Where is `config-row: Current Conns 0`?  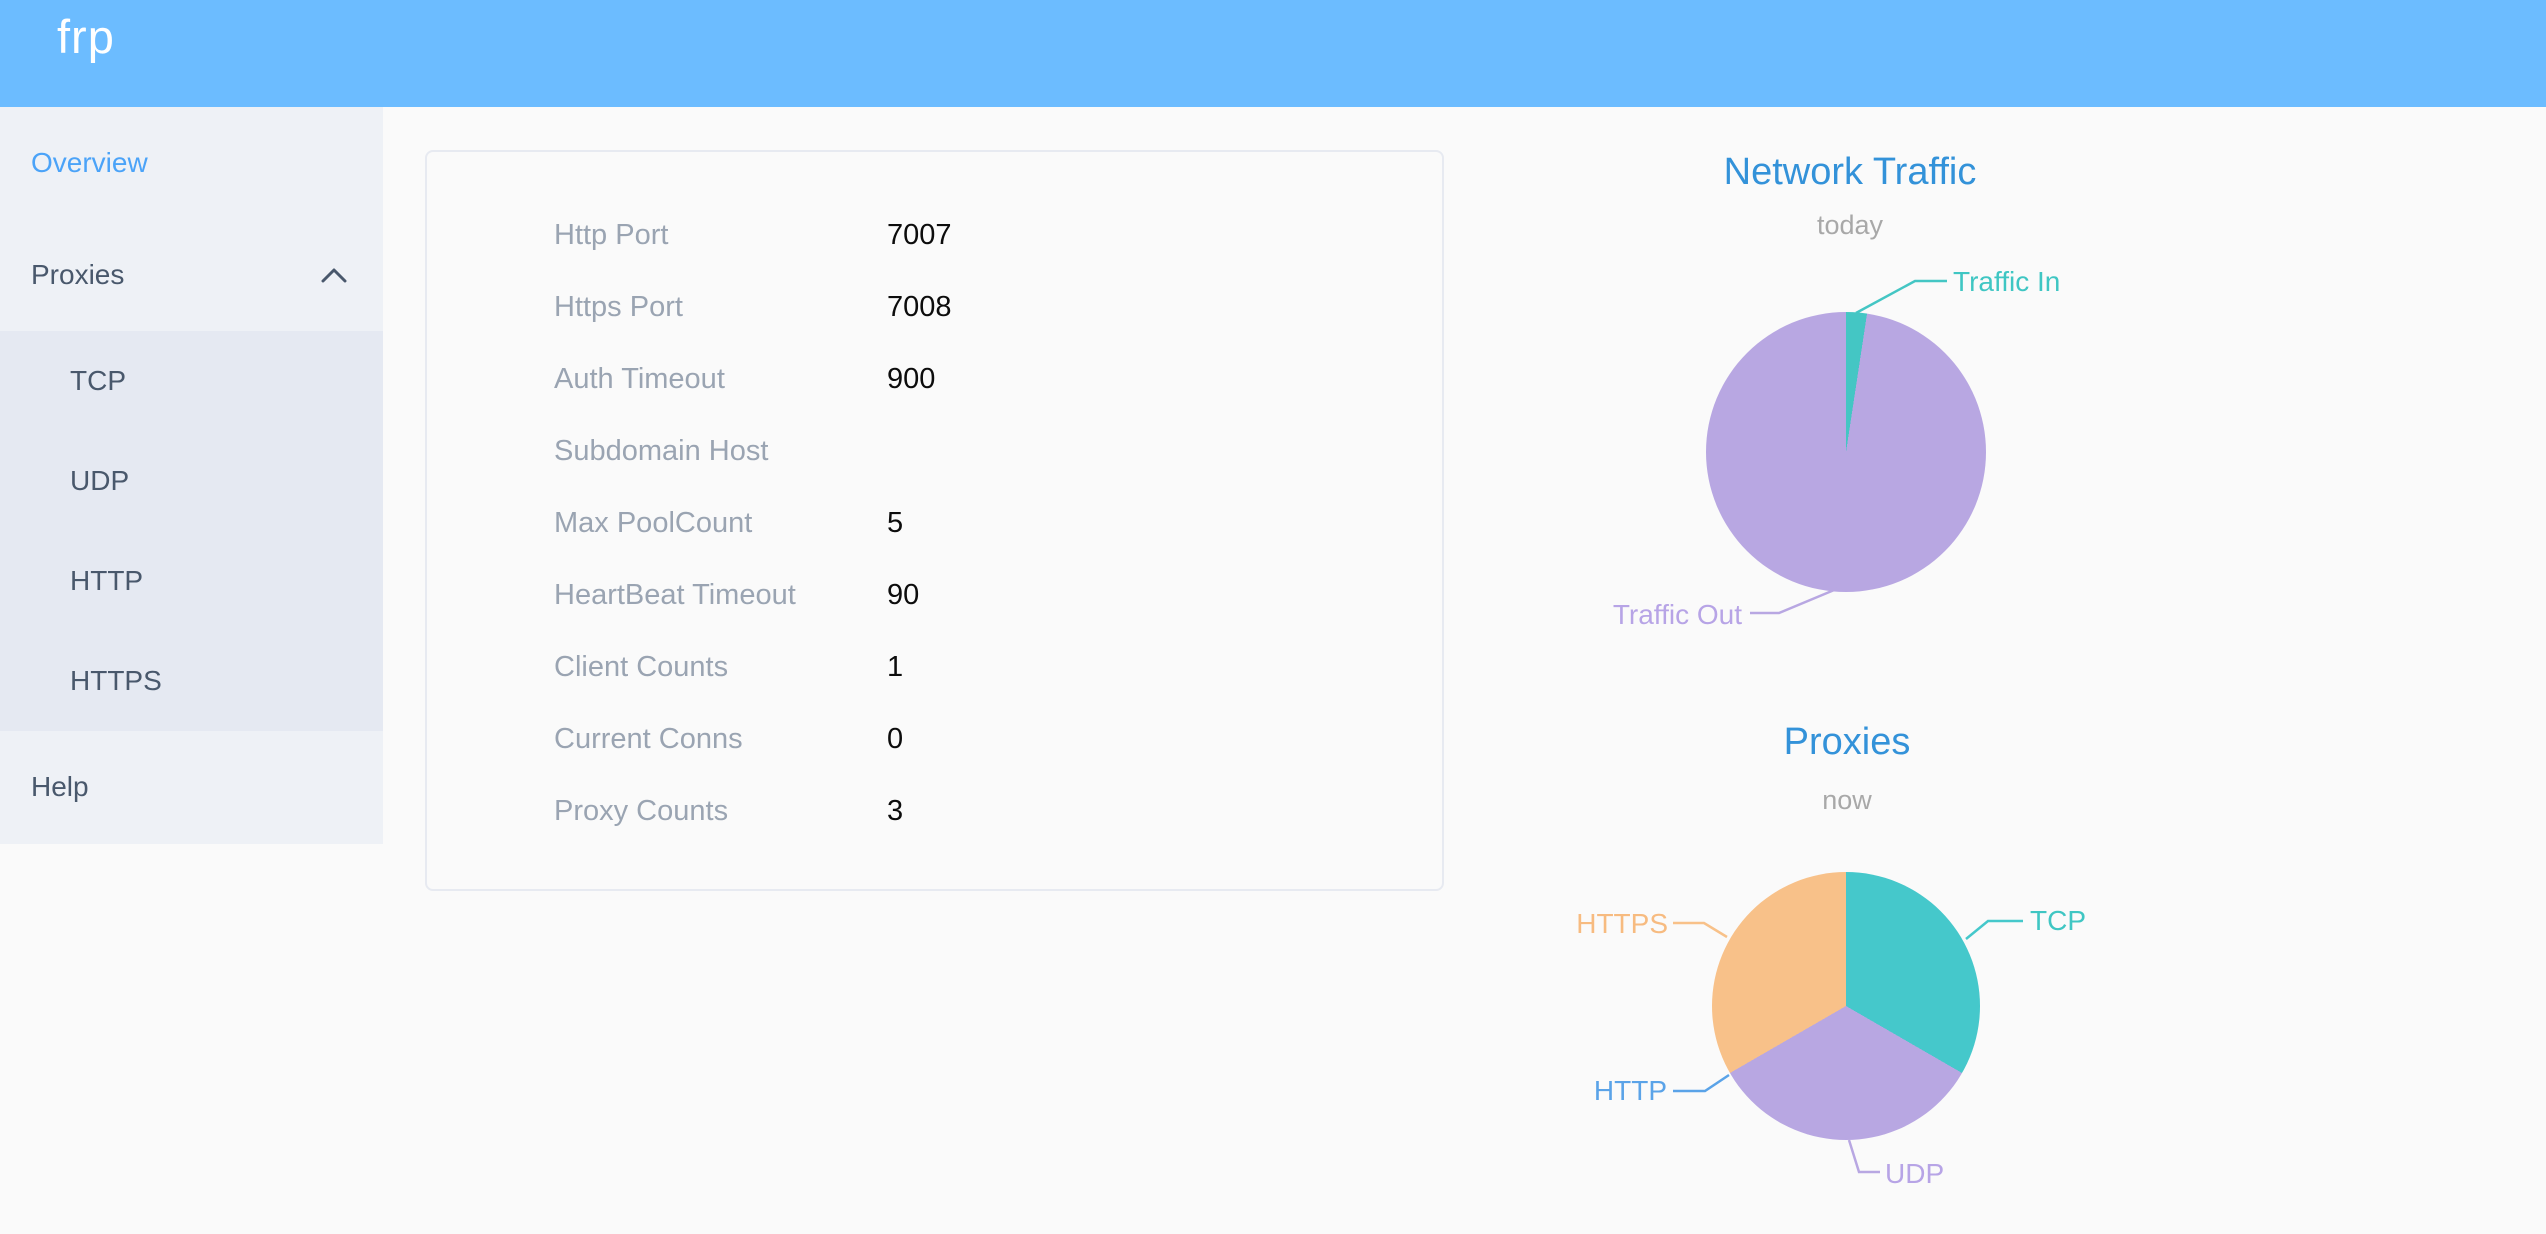 config-row: Current Conns 0 is located at coordinates (998, 739).